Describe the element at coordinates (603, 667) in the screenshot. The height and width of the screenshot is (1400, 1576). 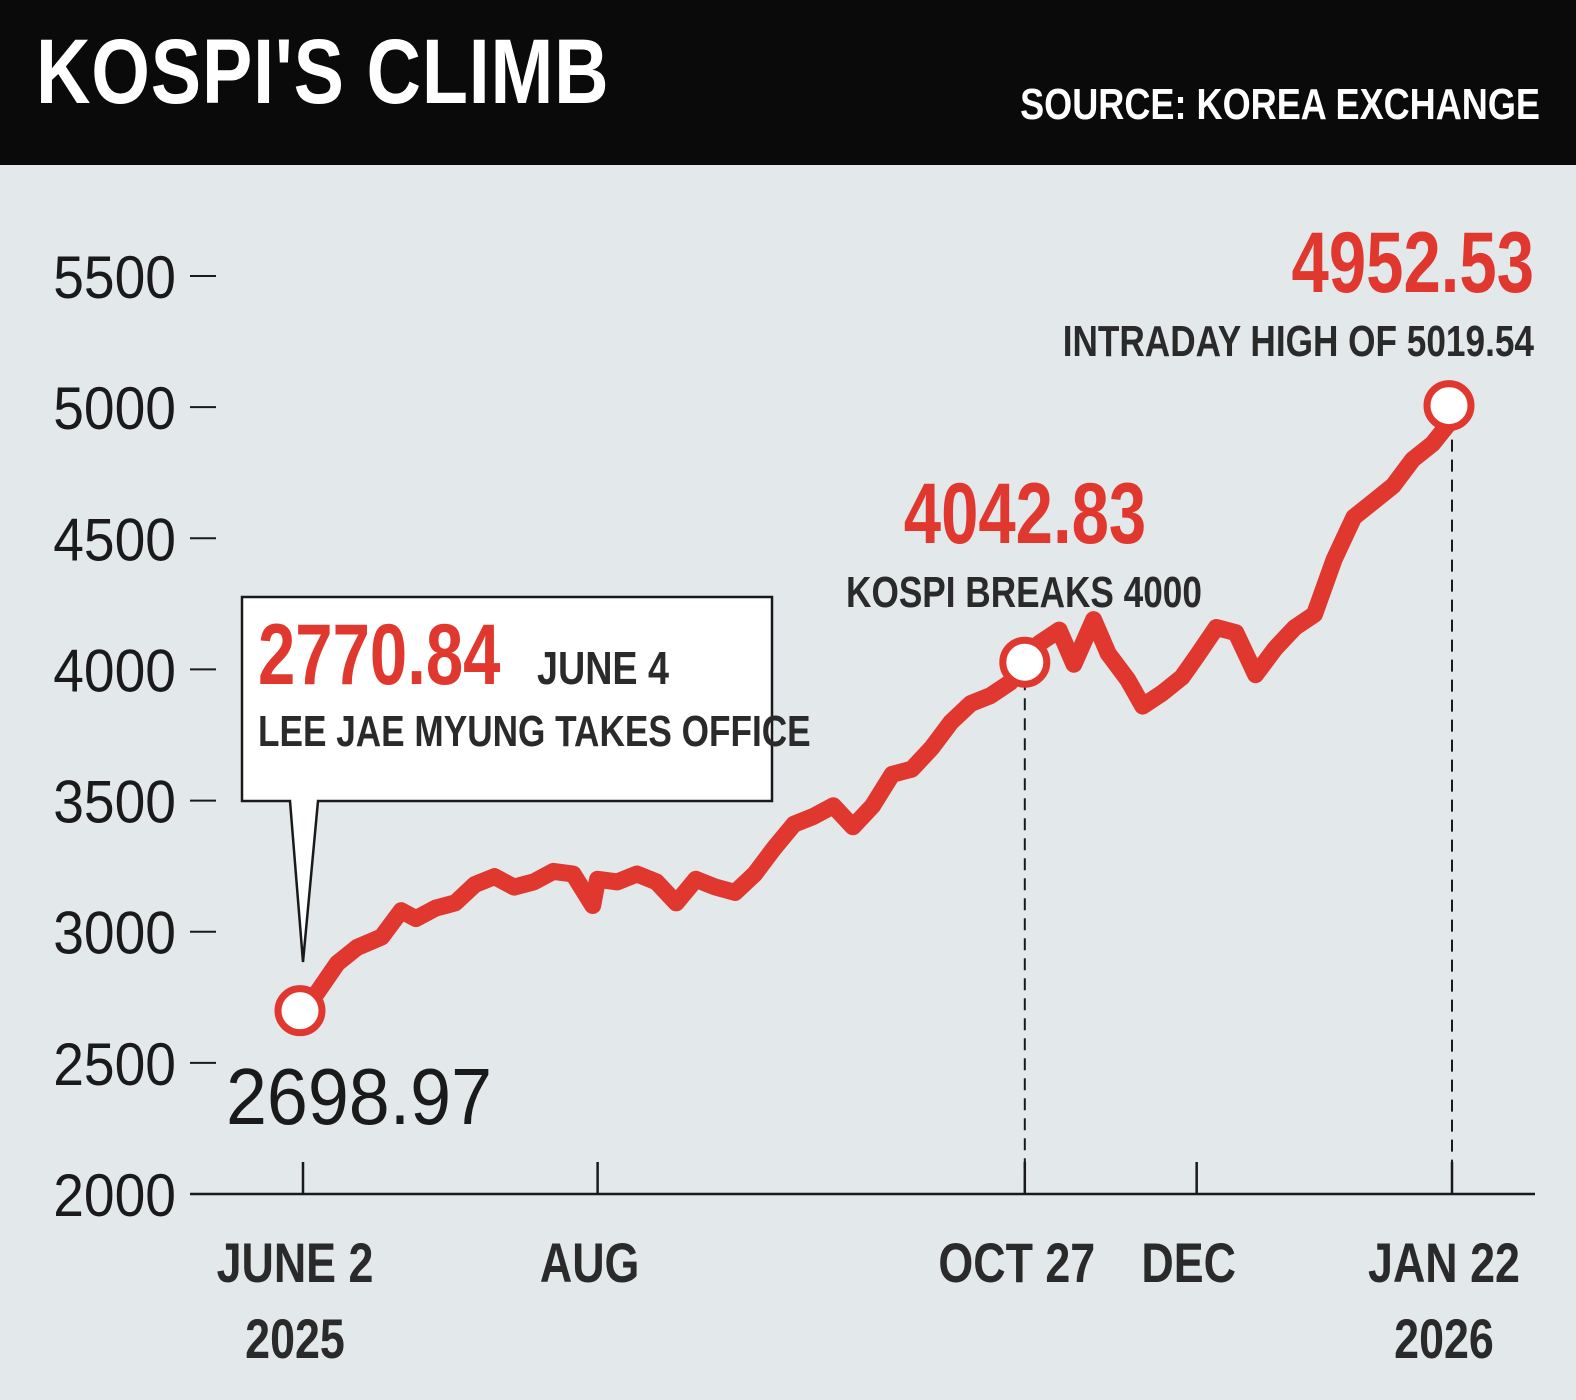
I see `annotation-date: JUNE 4` at that location.